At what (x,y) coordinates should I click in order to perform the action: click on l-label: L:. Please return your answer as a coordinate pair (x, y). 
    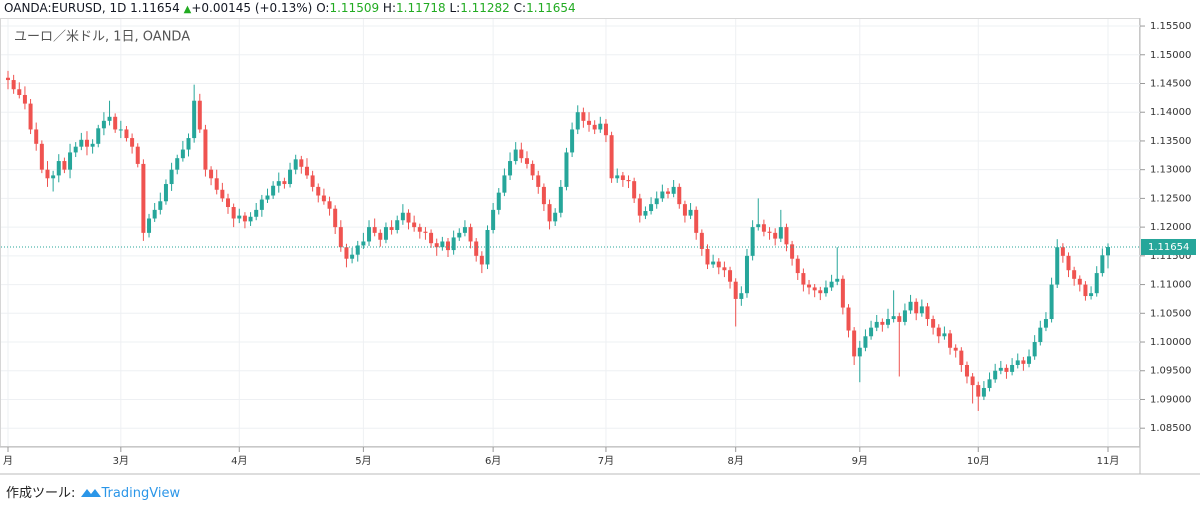
    Looking at the image, I should click on (455, 8).